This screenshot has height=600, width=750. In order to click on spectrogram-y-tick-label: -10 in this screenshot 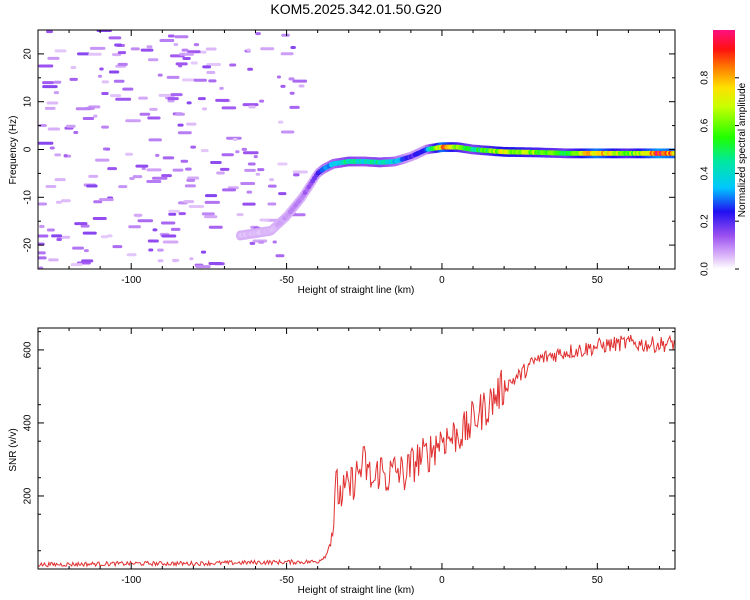, I will do `click(28, 197)`.